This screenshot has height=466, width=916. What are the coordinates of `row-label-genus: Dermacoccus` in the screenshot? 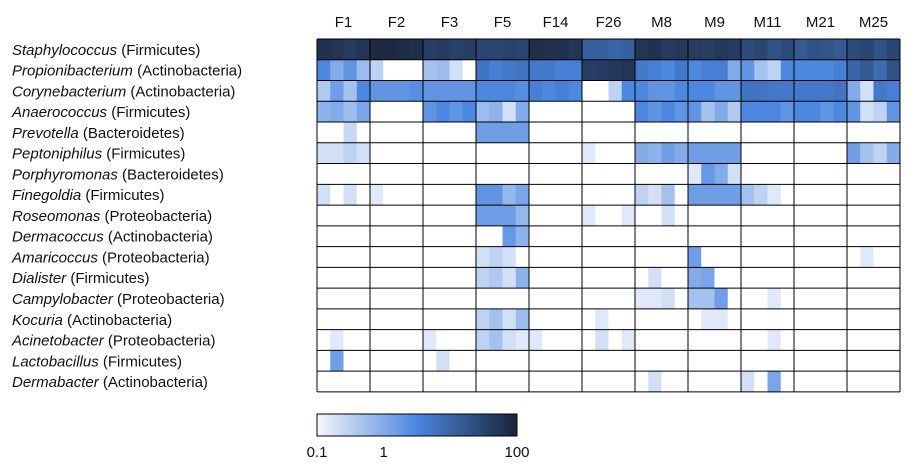 It's located at (58, 237).